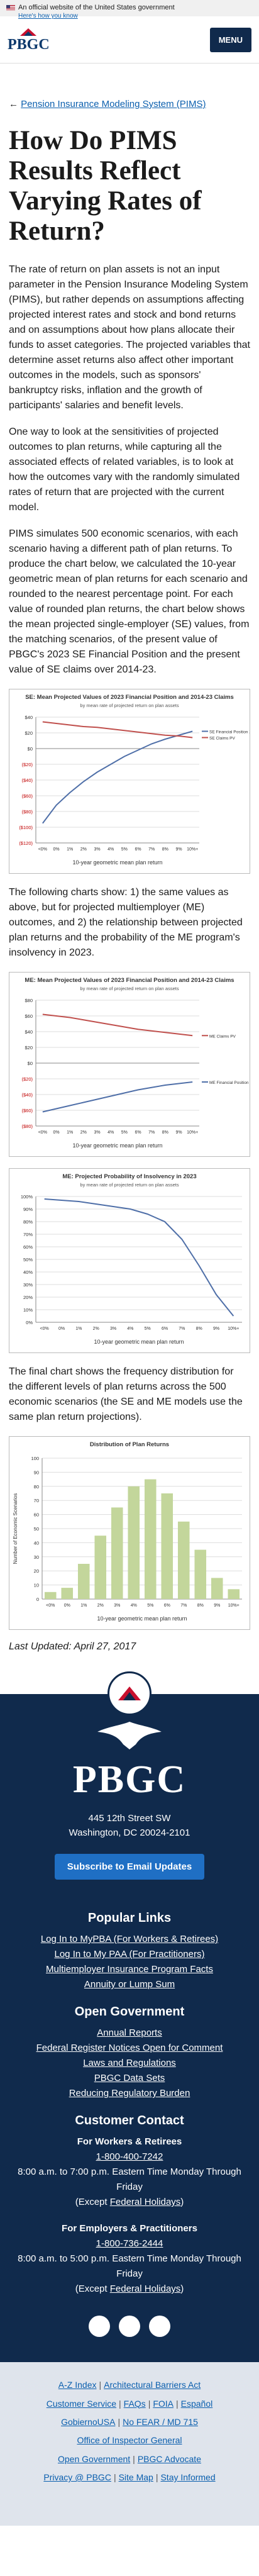 The width and height of the screenshot is (259, 2576). Describe the element at coordinates (77, 2385) in the screenshot. I see `bottom-link: A-Z Index` at that location.